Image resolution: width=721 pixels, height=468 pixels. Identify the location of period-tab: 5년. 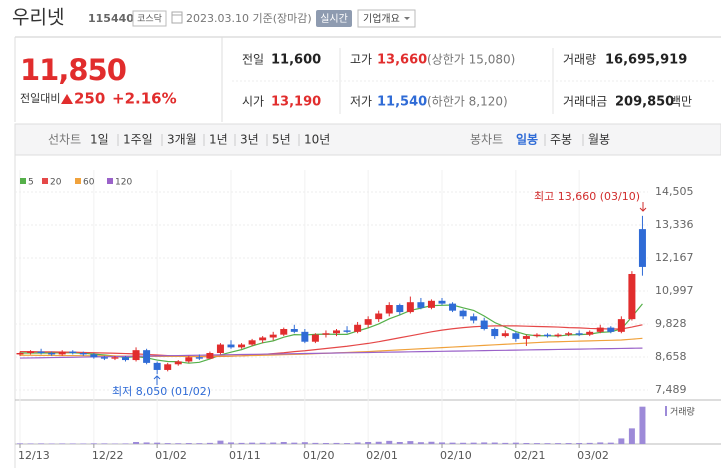
(281, 140).